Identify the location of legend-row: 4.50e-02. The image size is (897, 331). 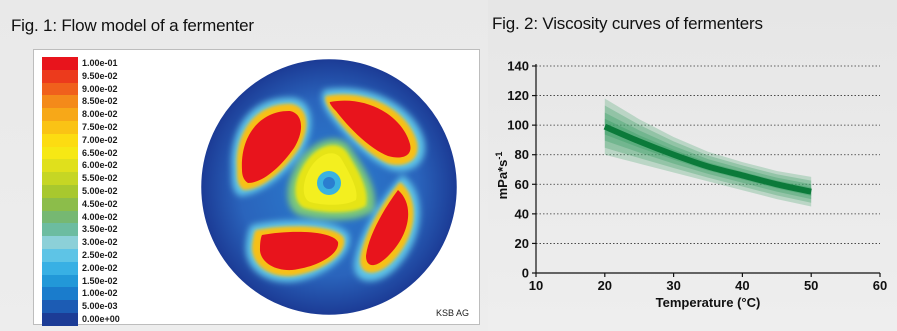
(102, 204).